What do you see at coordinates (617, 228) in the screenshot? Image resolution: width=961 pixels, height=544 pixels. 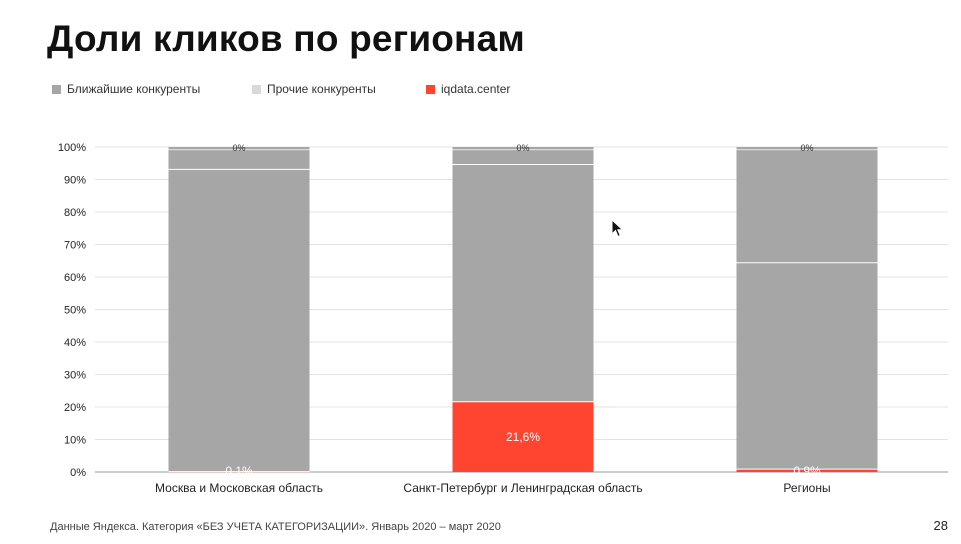 I see `mouse-pointer-icon` at bounding box center [617, 228].